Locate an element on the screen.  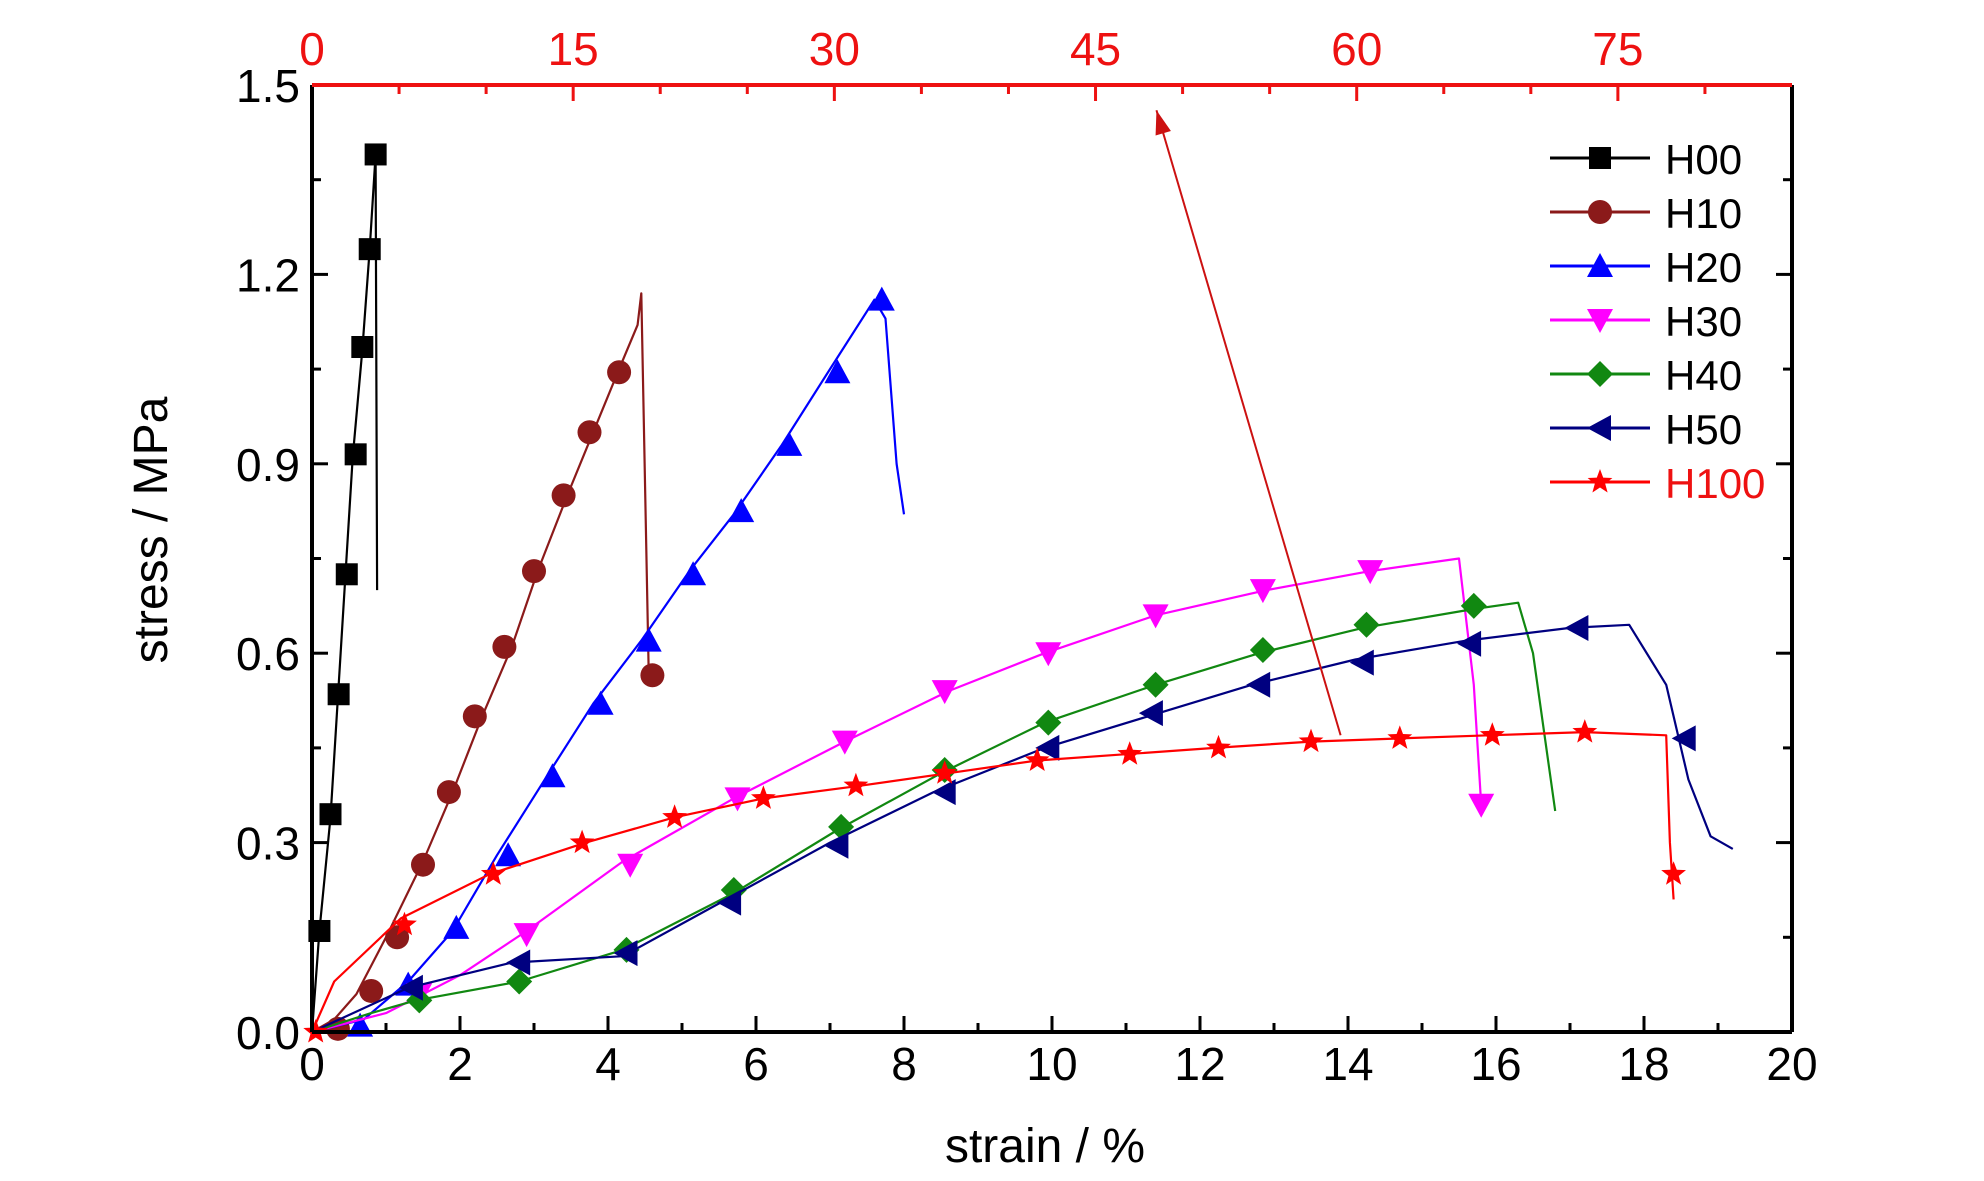
y-tick-label: 0.9 is located at coordinates (268, 465).